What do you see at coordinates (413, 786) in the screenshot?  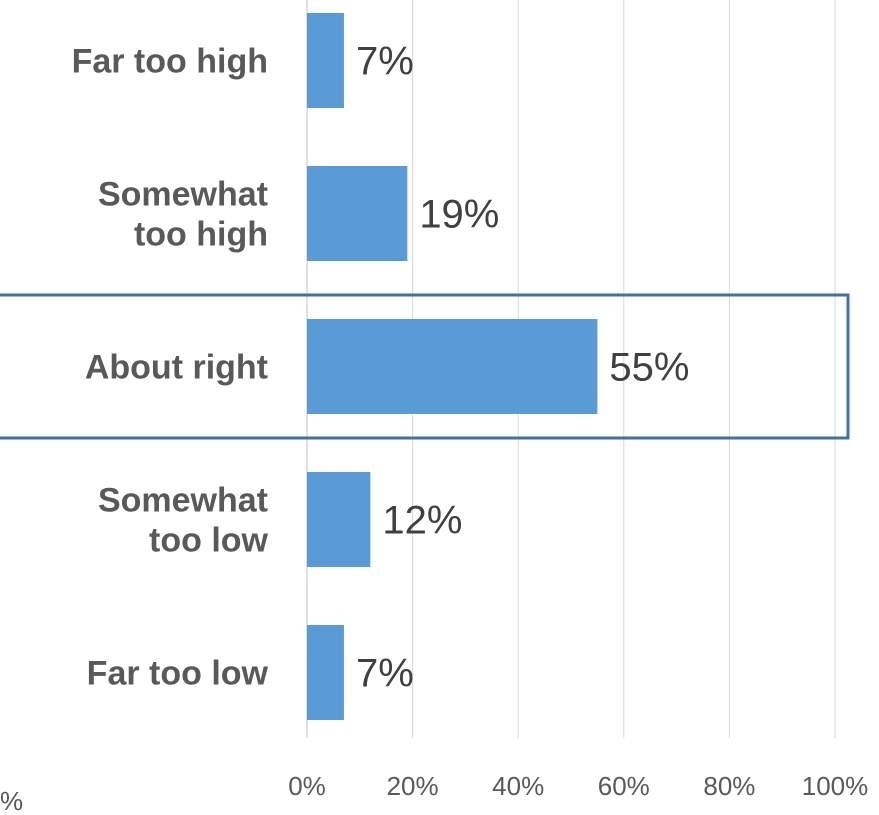 I see `x-tick-label: 20%` at bounding box center [413, 786].